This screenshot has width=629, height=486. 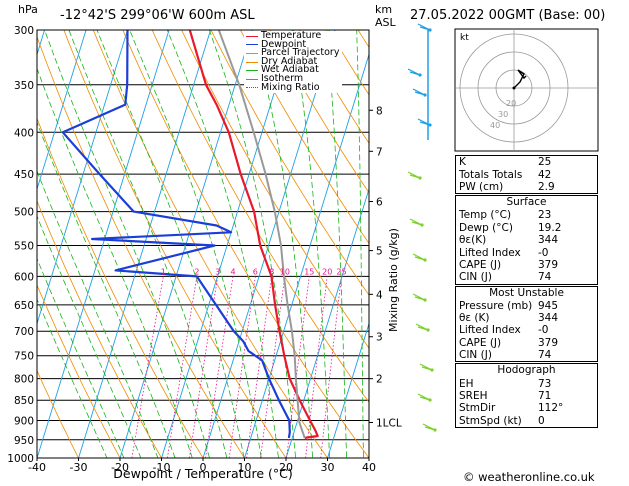 I want to click on legend-label: Parcel Trajectory, so click(x=300, y=53).